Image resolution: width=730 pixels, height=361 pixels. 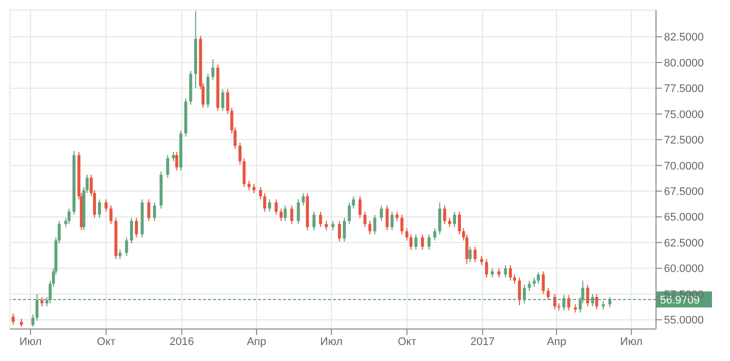 I want to click on y-tick-label: 65.0000, so click(x=684, y=218).